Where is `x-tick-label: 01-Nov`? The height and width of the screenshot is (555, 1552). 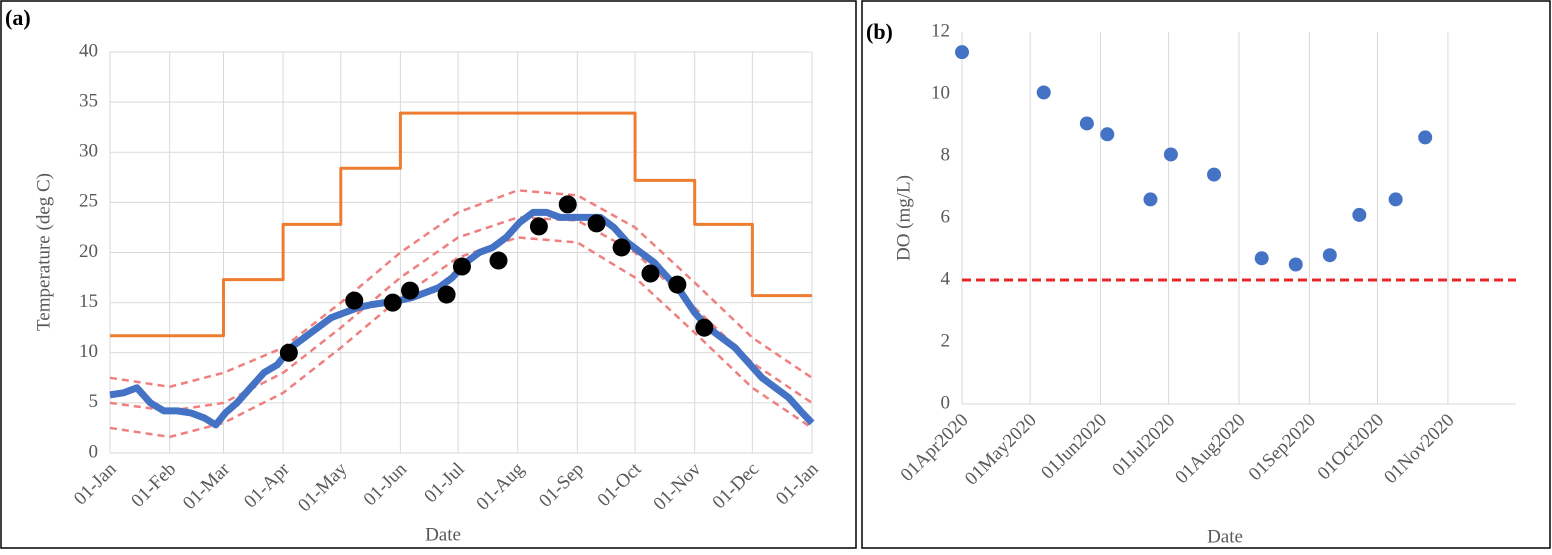 x-tick-label: 01-Nov is located at coordinates (677, 486).